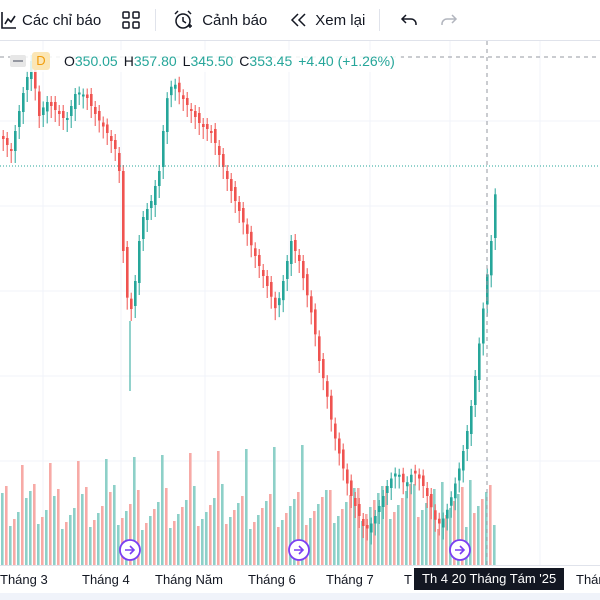  Describe the element at coordinates (50, 20) in the screenshot. I see `indicators-button: Các chỉ báo` at that location.